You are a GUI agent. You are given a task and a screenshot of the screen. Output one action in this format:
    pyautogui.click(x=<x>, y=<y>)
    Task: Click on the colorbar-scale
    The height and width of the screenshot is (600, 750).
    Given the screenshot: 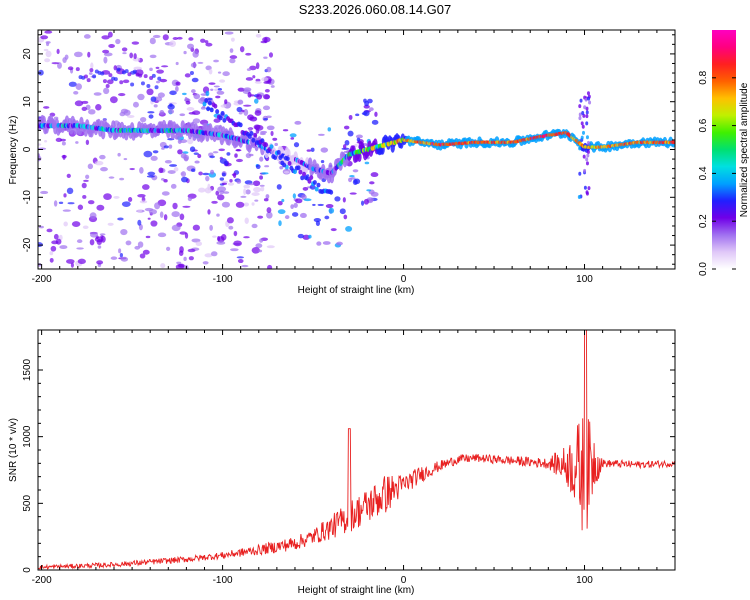 What is the action you would take?
    pyautogui.click(x=724, y=149)
    